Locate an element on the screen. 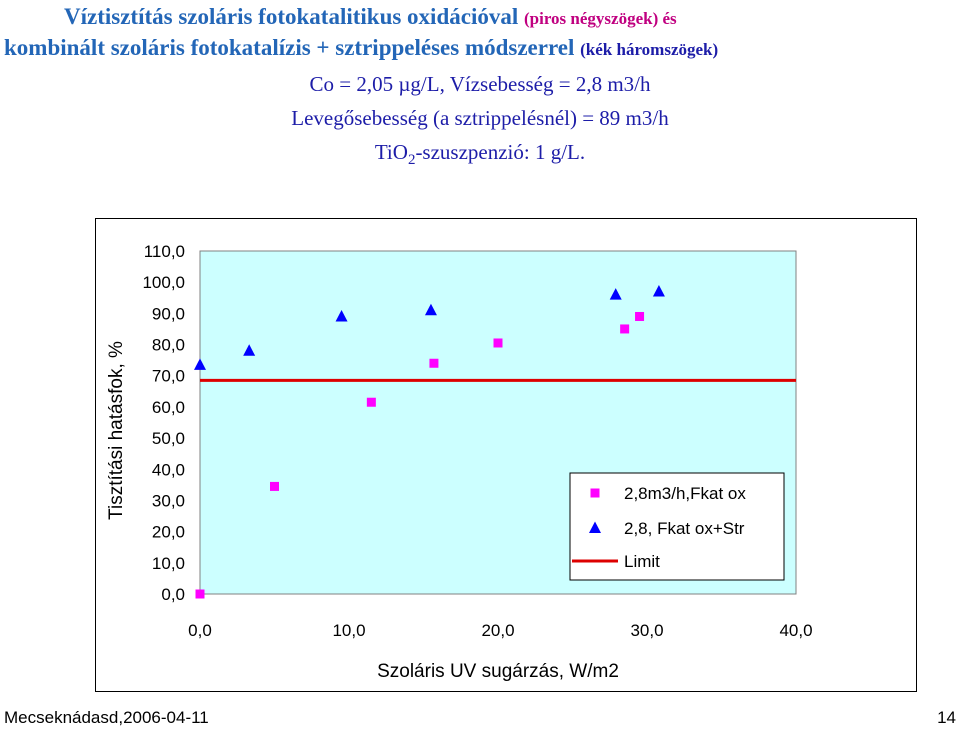 The image size is (960, 753). conditions-line-1: Co = 2,05 µg/L, Vízsebesség = 2,8 m3/h is located at coordinates (480, 84).